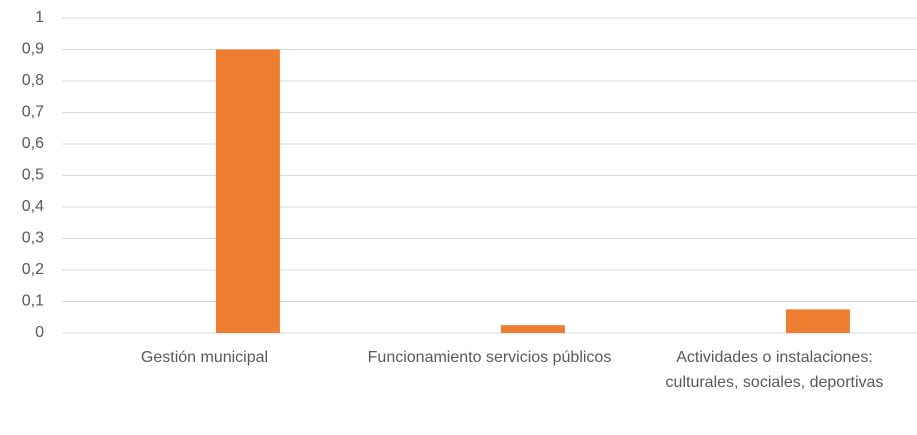 The image size is (917, 435). What do you see at coordinates (33, 112) in the screenshot?
I see `y-tick-label: 0,7` at bounding box center [33, 112].